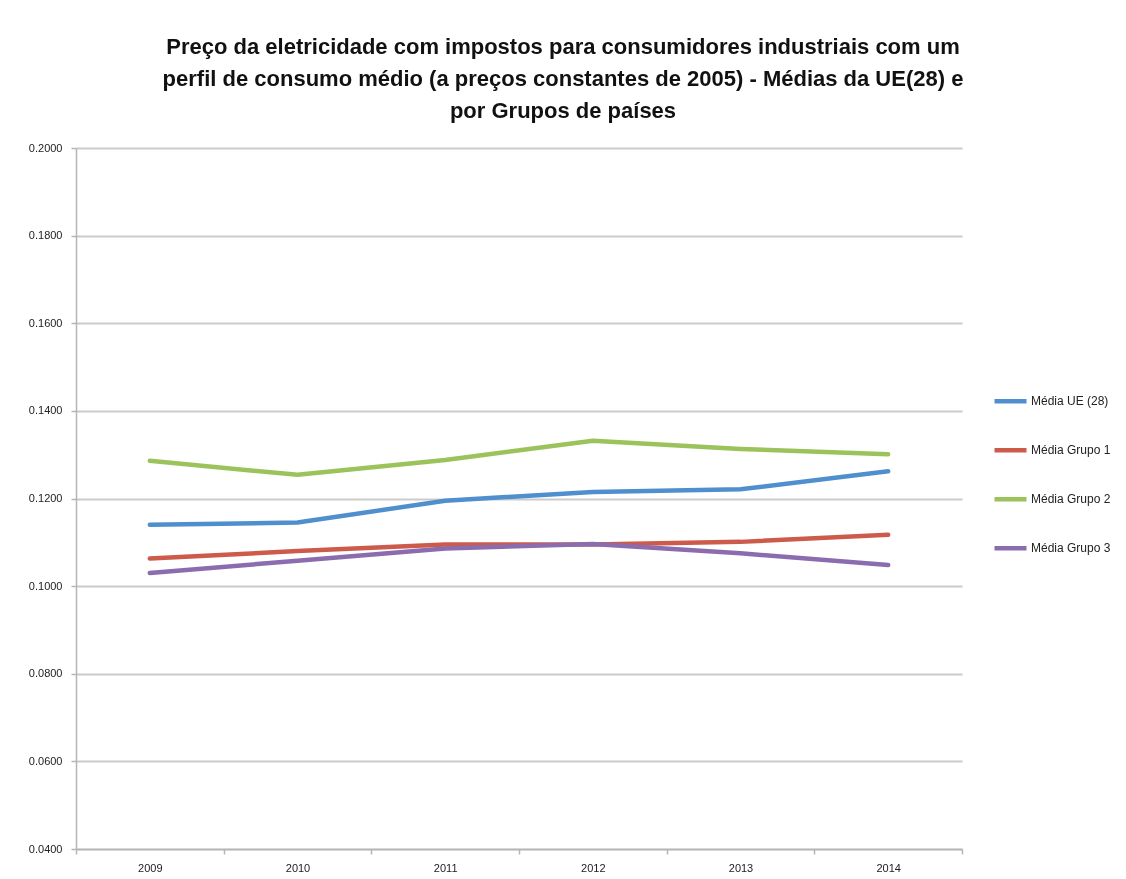 Image resolution: width=1126 pixels, height=879 pixels. What do you see at coordinates (45, 673) in the screenshot?
I see `y-tick-label: 0.0800` at bounding box center [45, 673].